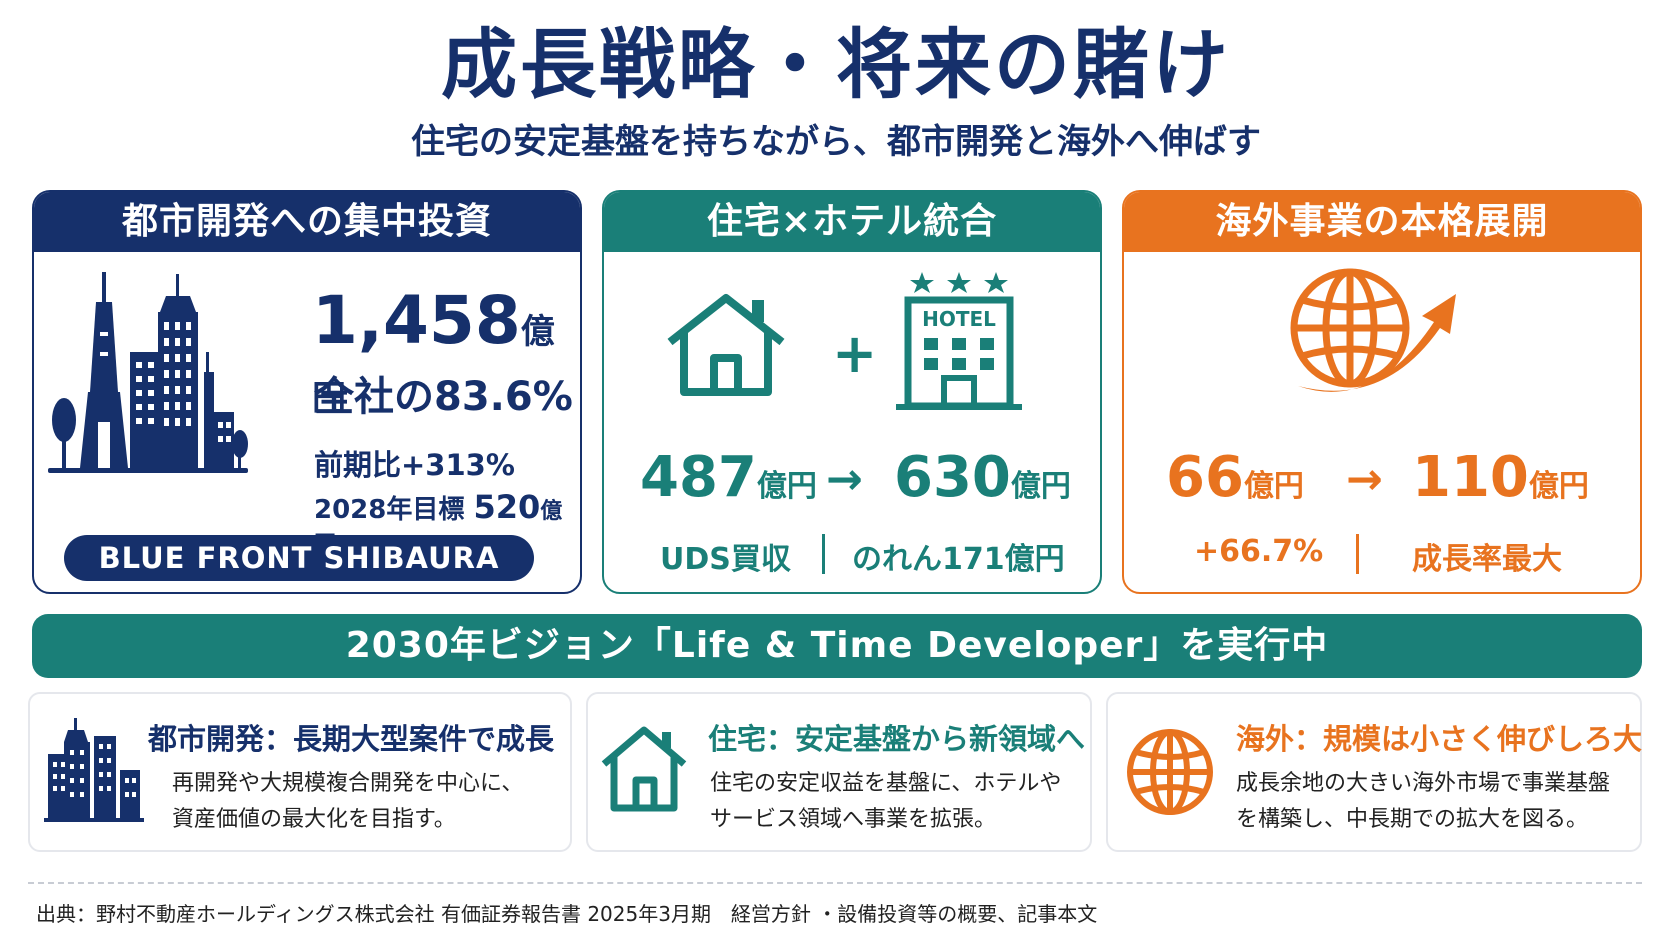 Image resolution: width=1672 pixels, height=941 pixels. Describe the element at coordinates (952, 477) in the screenshot. I see `housing-to-number: 630` at that location.